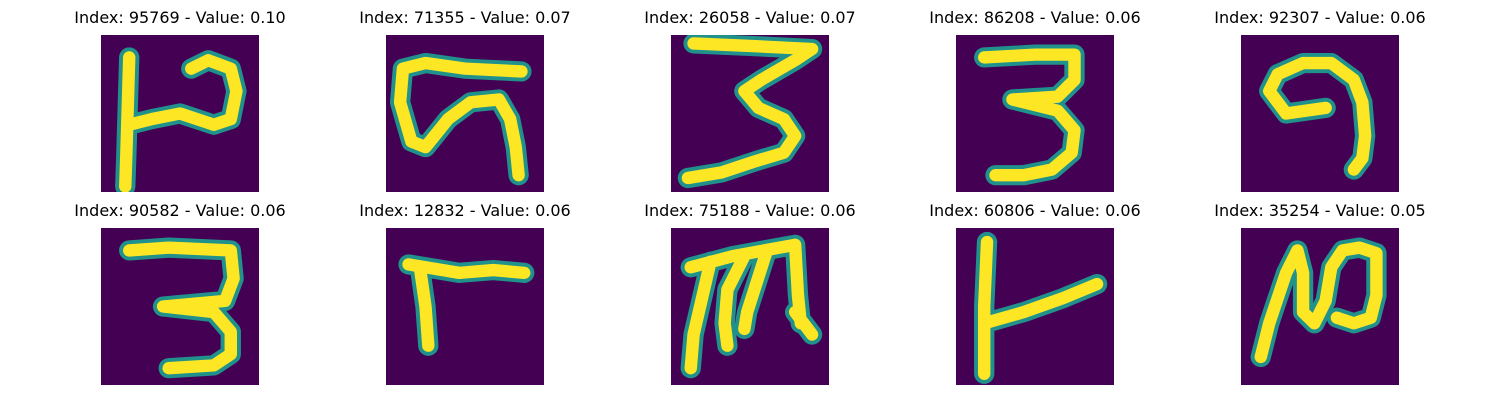 The image size is (1500, 400). I want to click on panel-title: Index: 95769 - Value: 0.10, so click(180, 17).